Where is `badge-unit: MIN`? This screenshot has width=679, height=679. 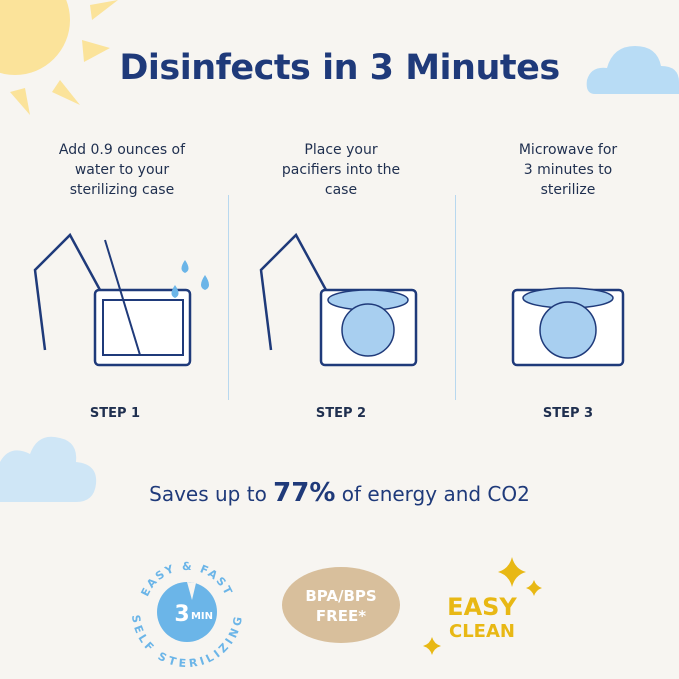 badge-unit: MIN is located at coordinates (202, 616).